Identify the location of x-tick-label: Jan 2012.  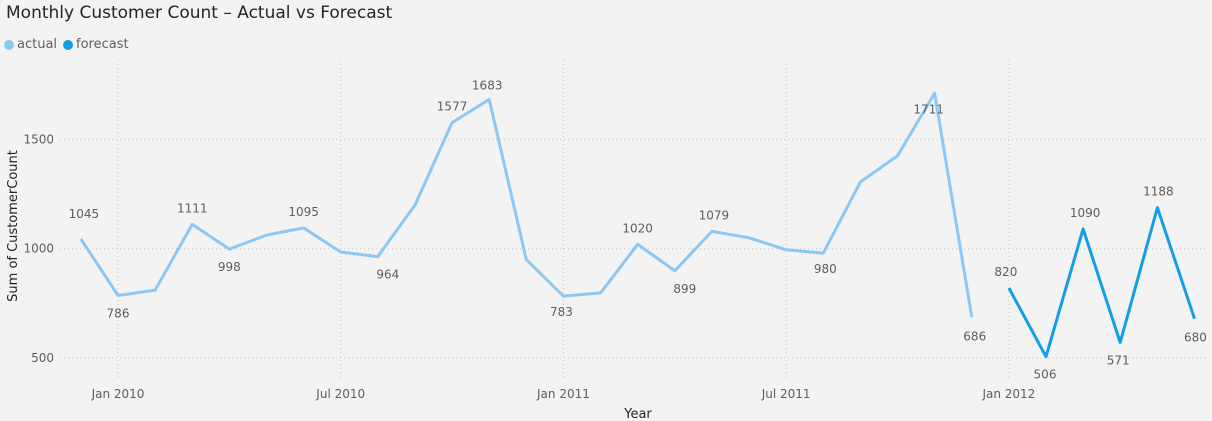
(1008, 394).